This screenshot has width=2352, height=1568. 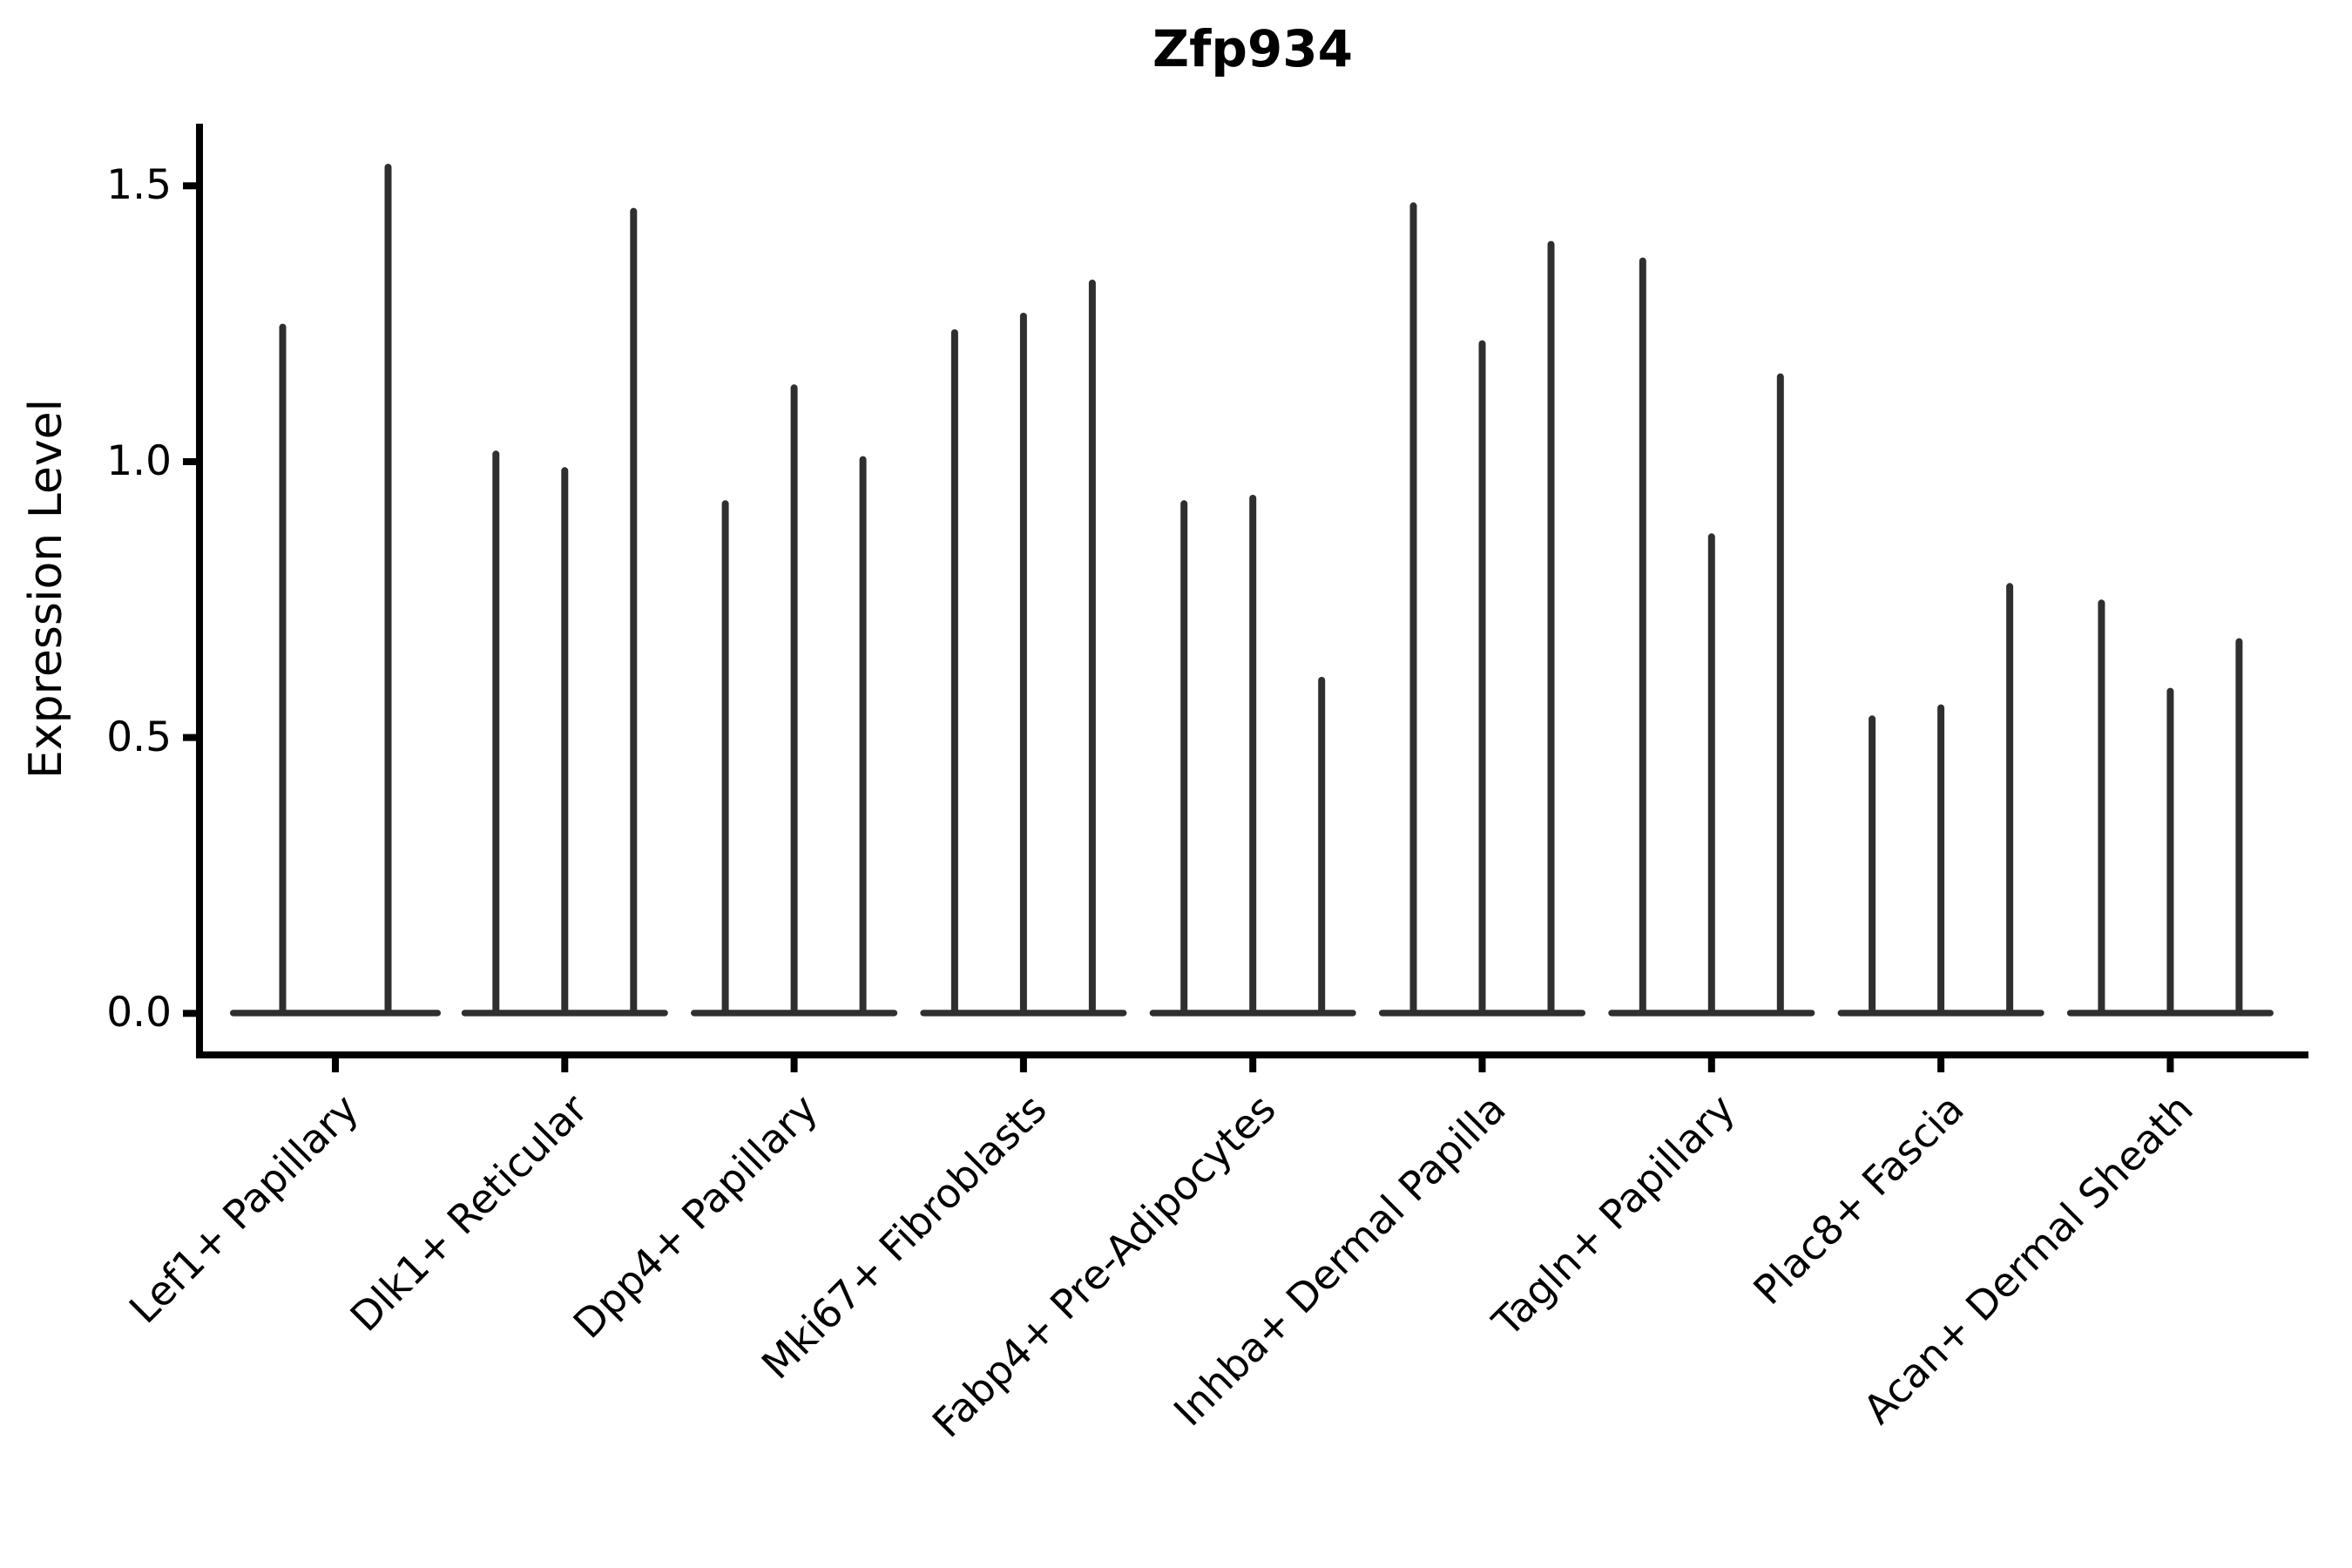 I want to click on x-axis-spine, so click(x=1252, y=1054).